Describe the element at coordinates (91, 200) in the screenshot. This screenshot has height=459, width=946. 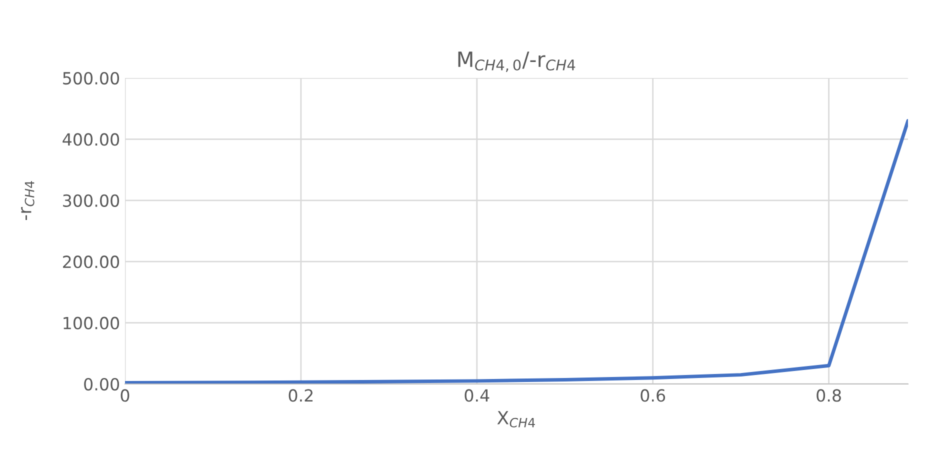
I see `y-tick-label: 300.00` at that location.